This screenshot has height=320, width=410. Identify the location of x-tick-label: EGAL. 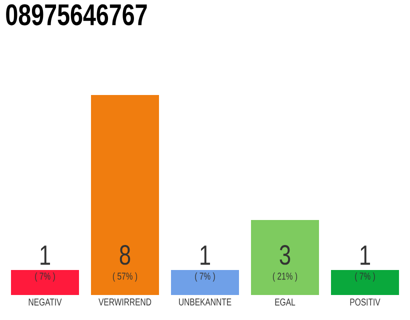
(285, 302).